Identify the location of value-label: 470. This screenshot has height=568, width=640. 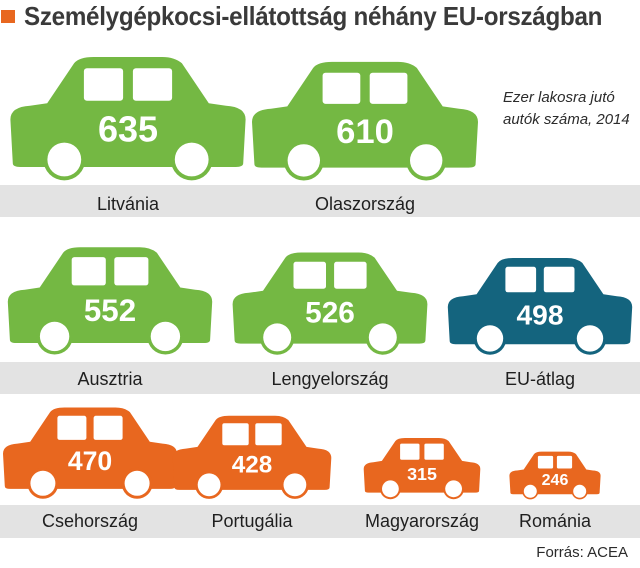
(90, 461).